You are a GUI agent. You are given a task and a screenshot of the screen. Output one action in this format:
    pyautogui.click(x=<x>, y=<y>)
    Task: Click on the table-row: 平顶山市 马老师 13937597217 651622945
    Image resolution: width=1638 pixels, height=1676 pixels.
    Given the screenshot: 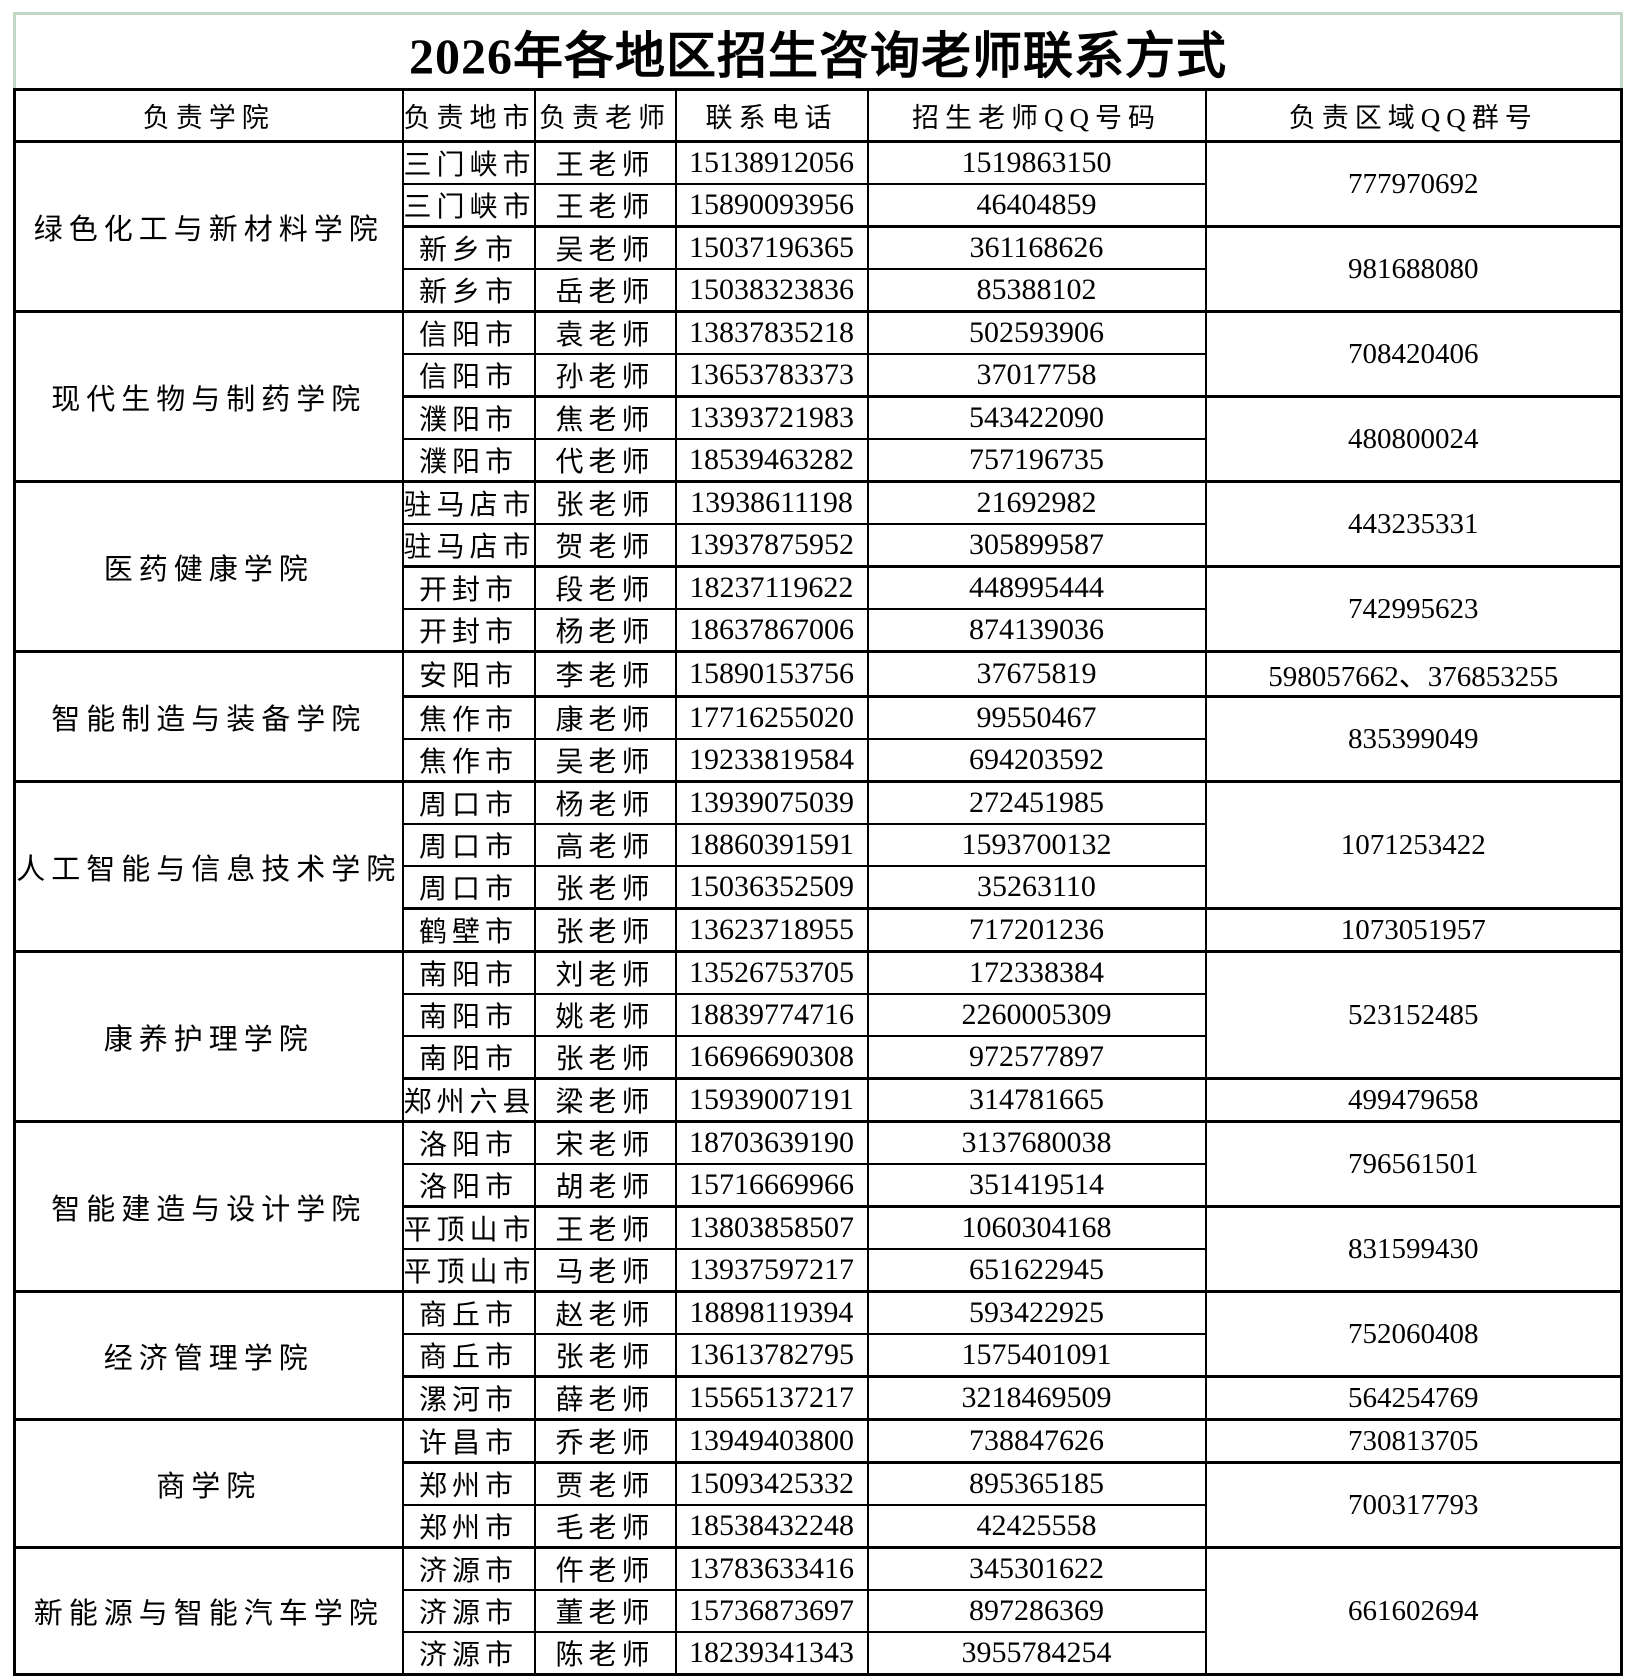 What is the action you would take?
    pyautogui.click(x=818, y=1270)
    